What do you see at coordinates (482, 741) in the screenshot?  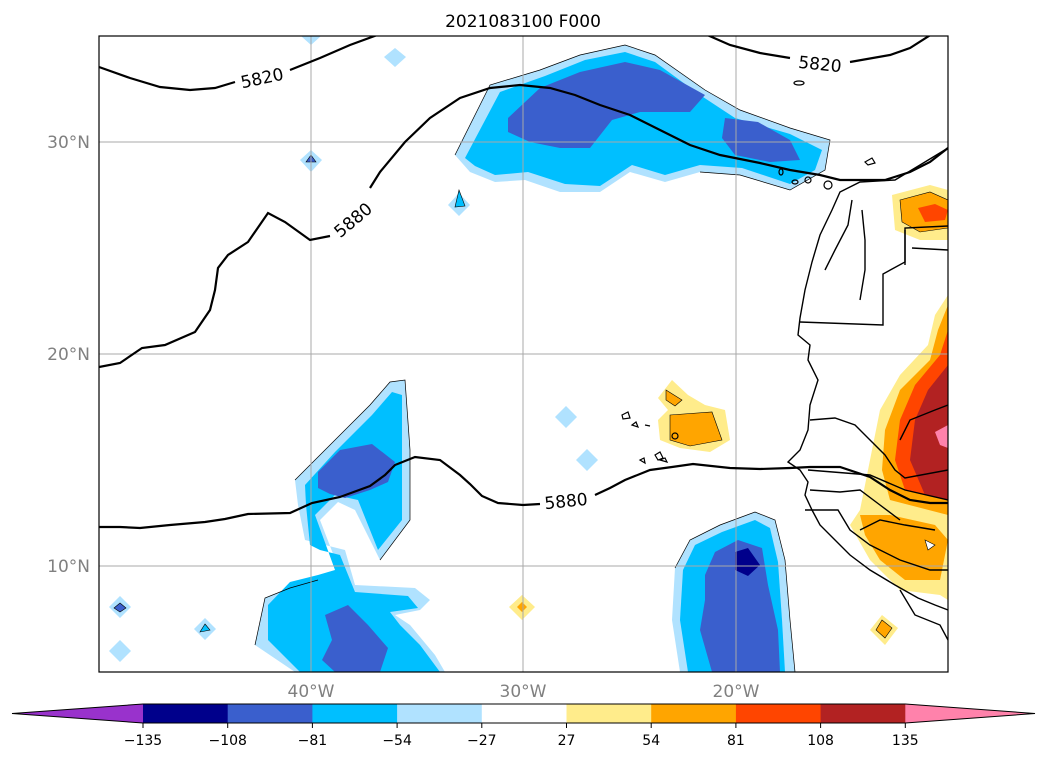 I see `colorbar-tick-label: −27` at bounding box center [482, 741].